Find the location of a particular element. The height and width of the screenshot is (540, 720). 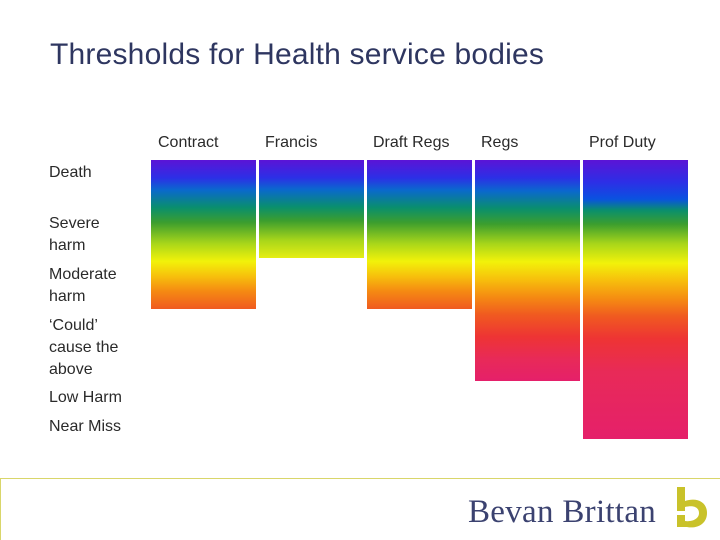

column-label-draft-regs: Draft Regs is located at coordinates (411, 142).